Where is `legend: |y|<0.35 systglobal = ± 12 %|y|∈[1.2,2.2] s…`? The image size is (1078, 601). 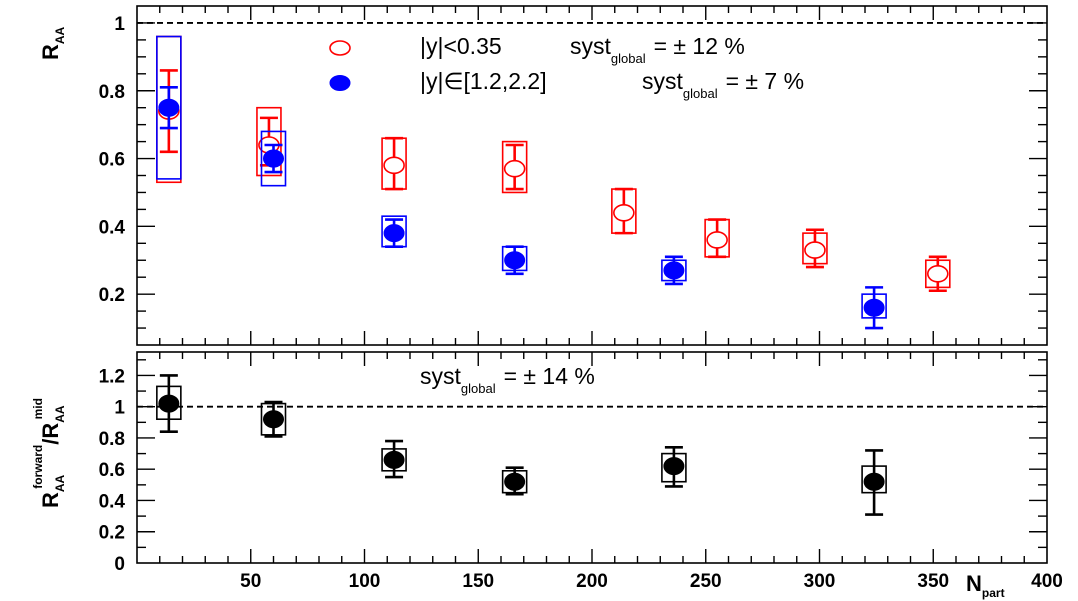 legend: |y|<0.35 systglobal = ± 12 %|y|∈[1.2,2.2] s… is located at coordinates (566, 67).